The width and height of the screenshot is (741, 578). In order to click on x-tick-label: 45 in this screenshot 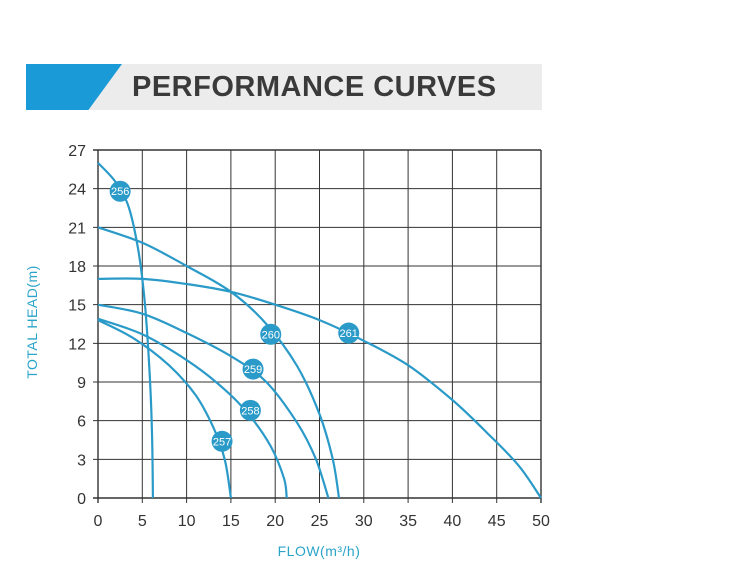, I will do `click(497, 521)`.